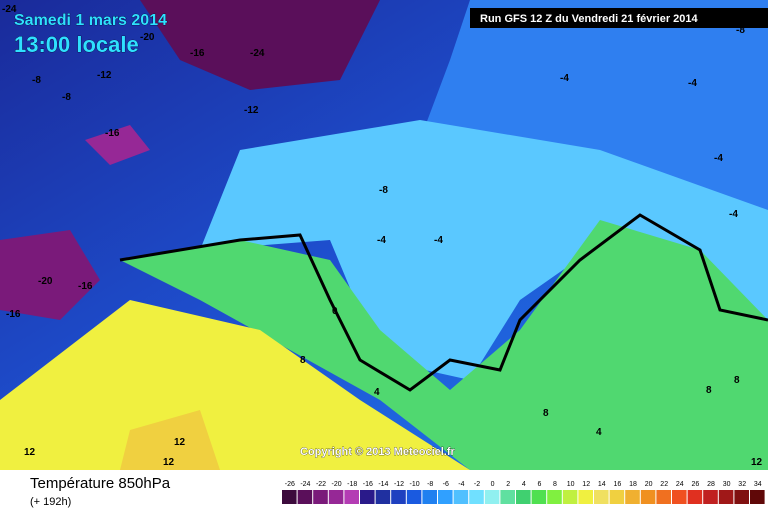 This screenshot has width=768, height=512. Describe the element at coordinates (493, 484) in the screenshot. I see `scale-label: 0` at that location.